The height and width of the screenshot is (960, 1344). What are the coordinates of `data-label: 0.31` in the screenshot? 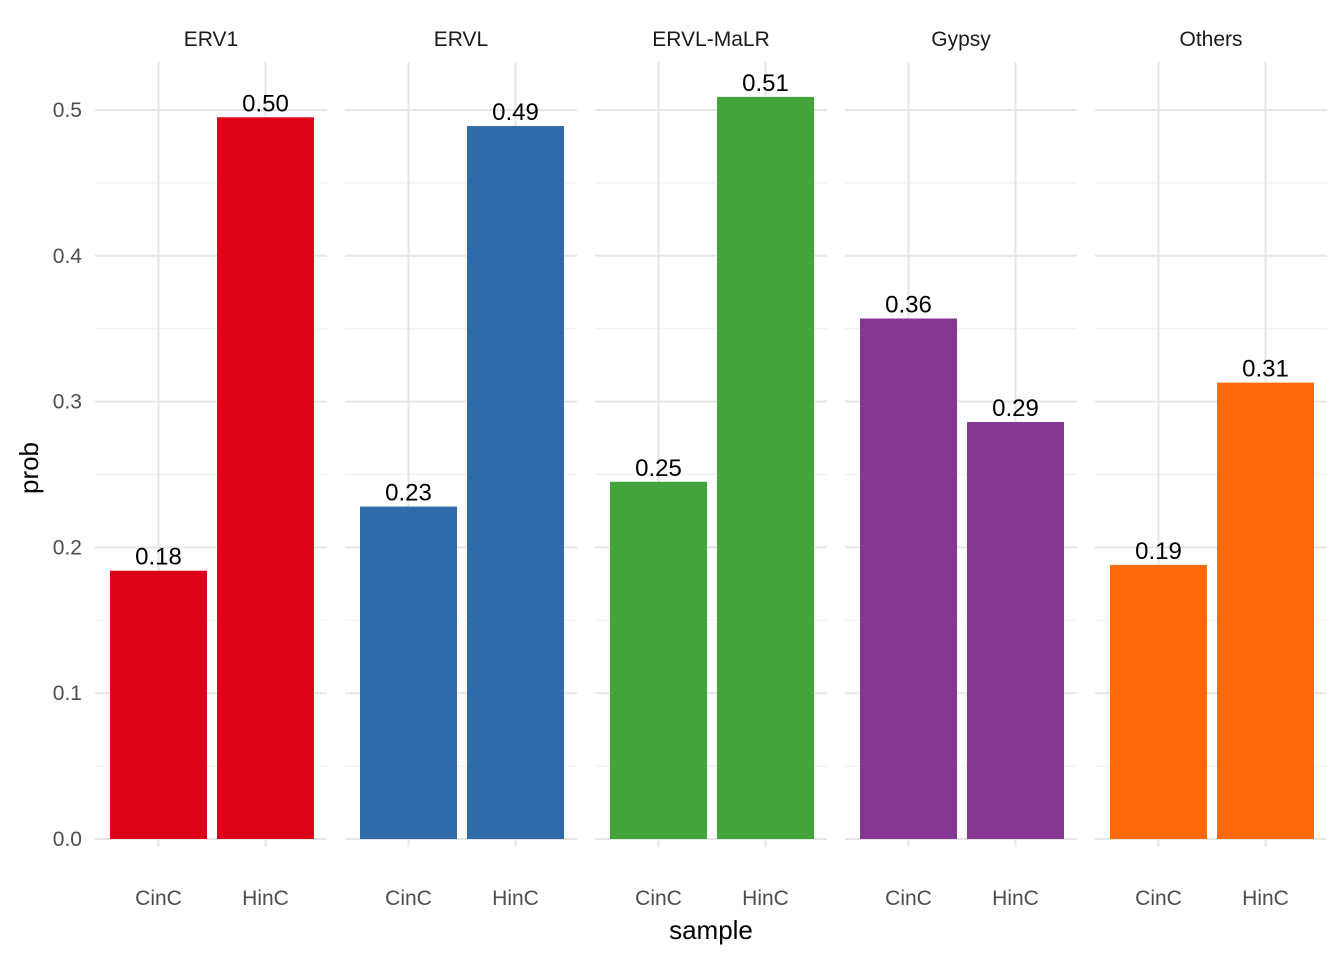 It's located at (1265, 369).